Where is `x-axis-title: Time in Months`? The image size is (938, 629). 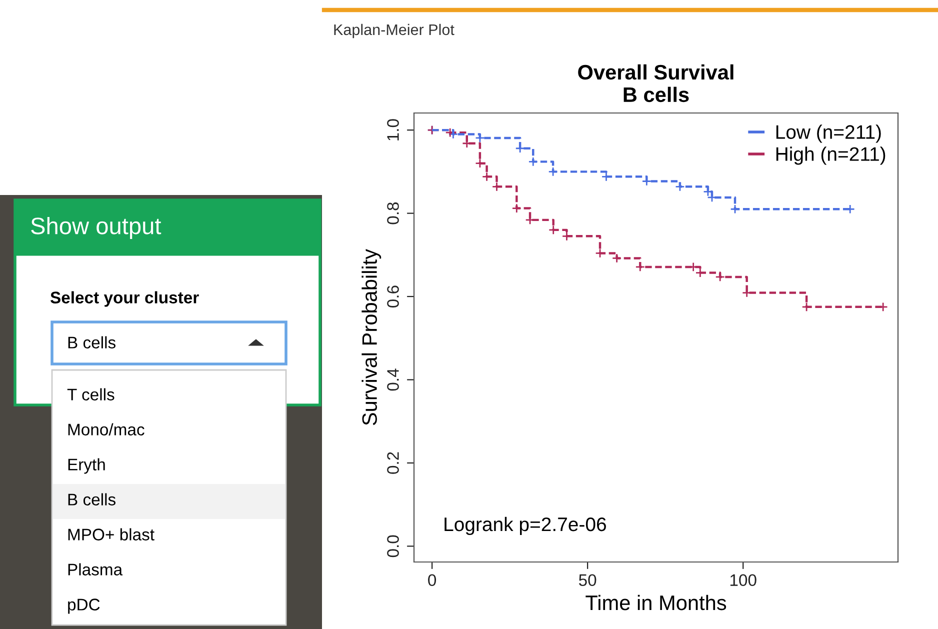
x-axis-title: Time in Months is located at coordinates (656, 602).